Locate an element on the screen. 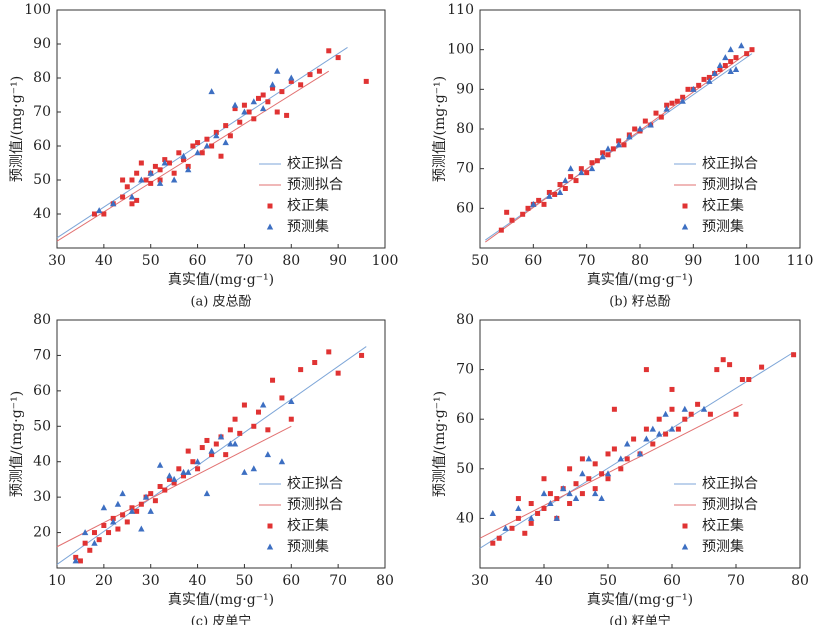 The width and height of the screenshot is (828, 625). caption: (b) 籽总酚 is located at coordinates (640, 302).